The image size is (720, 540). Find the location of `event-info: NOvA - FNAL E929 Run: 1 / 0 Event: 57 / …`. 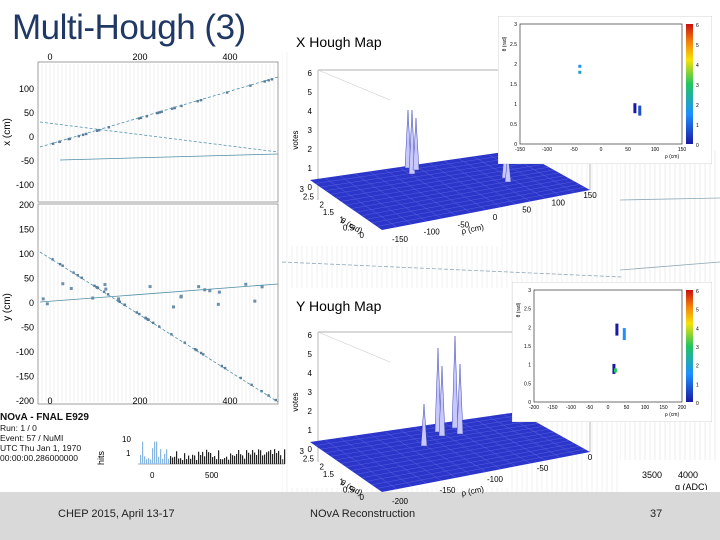

event-info: NOvA - FNAL E929 Run: 1 / 0 Event: 57 / … is located at coordinates (70, 452).